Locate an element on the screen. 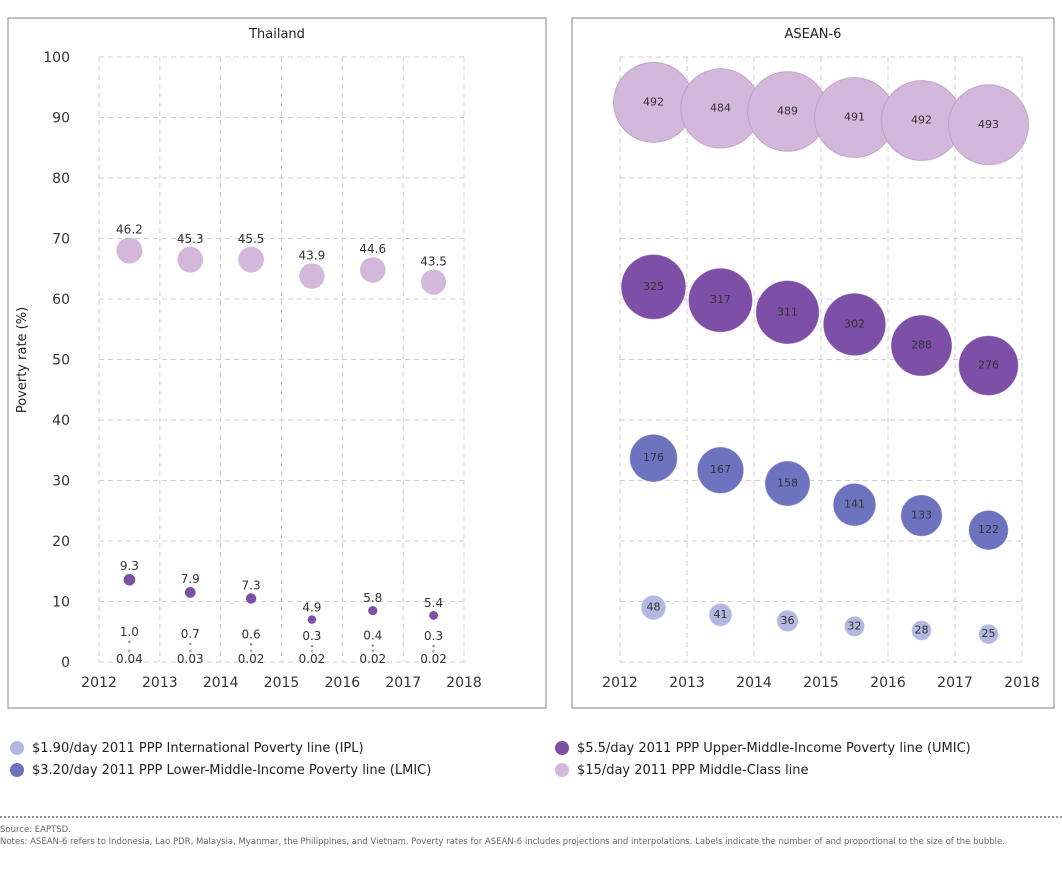 The width and height of the screenshot is (1062, 879). bubble-data-label: 9.3 is located at coordinates (129, 566).